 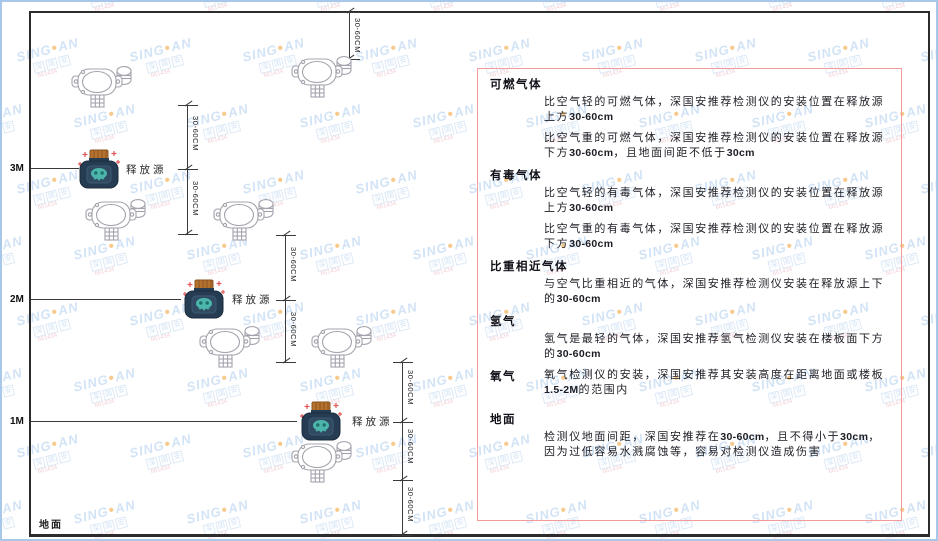 What do you see at coordinates (17, 299) in the screenshot?
I see `height-label-2m: 2M` at bounding box center [17, 299].